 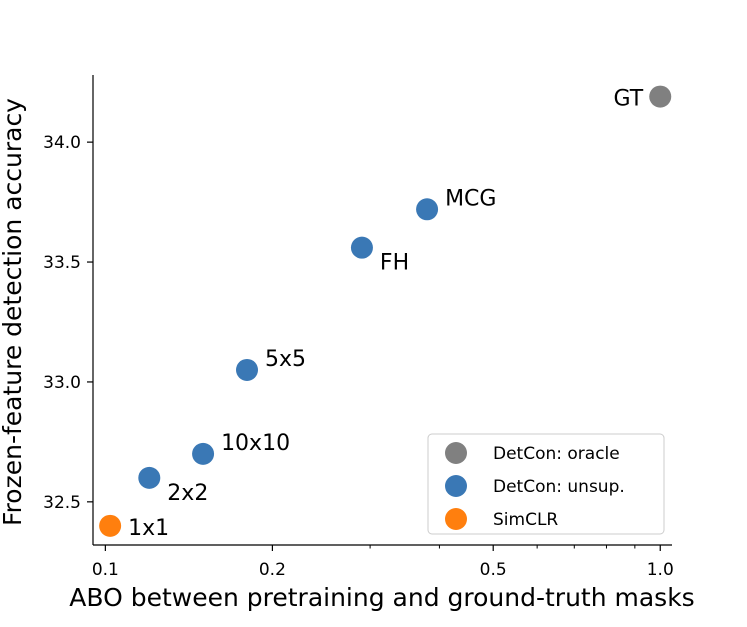 I want to click on x-tick-label: 0.2, so click(x=272, y=570).